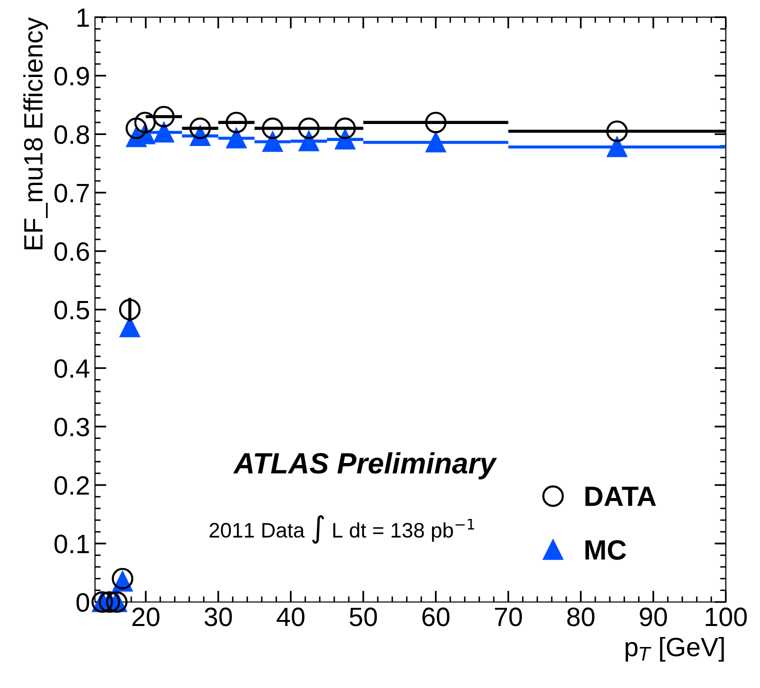  What do you see at coordinates (363, 617) in the screenshot?
I see `x-tick-label: 50` at bounding box center [363, 617].